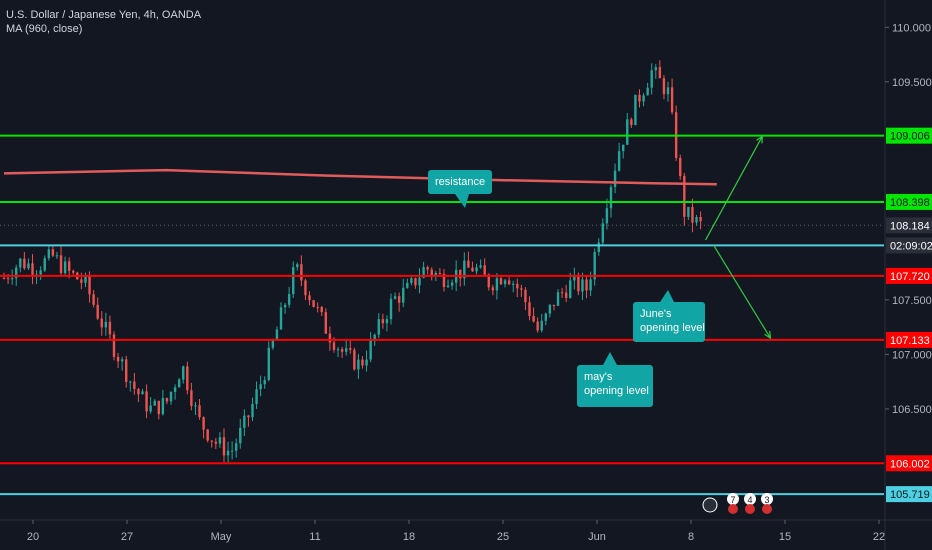 The height and width of the screenshot is (550, 932). Describe the element at coordinates (615, 379) in the screenshot. I see `annotation-may: may's opening level` at that location.